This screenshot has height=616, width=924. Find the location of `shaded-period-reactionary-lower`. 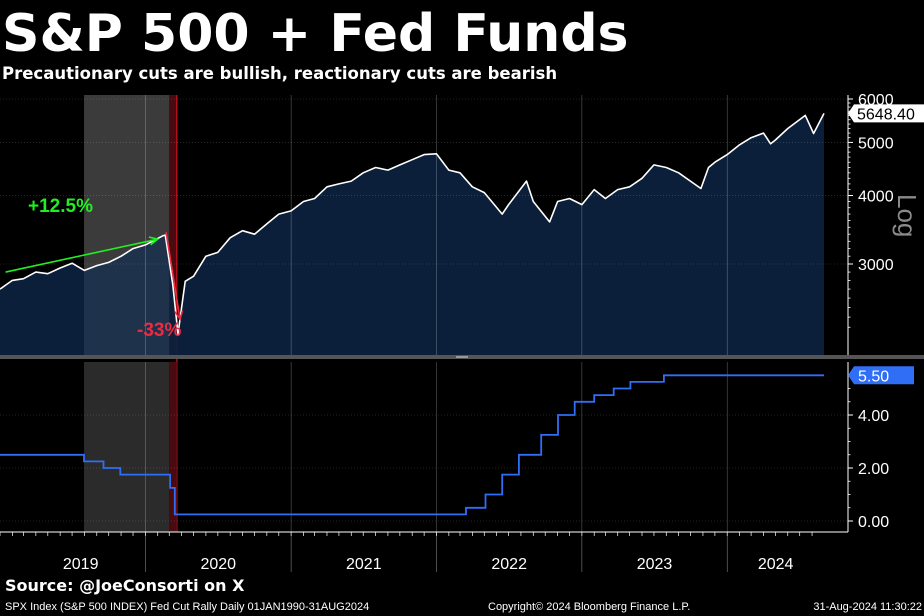

shaded-period-reactionary-lower is located at coordinates (173, 447).